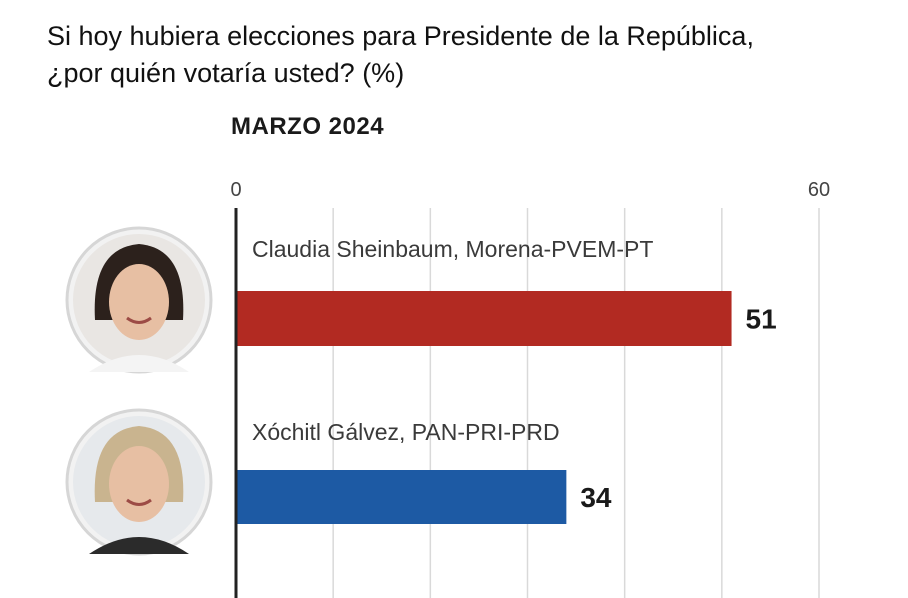 Image resolution: width=908 pixels, height=598 pixels. What do you see at coordinates (452, 249) in the screenshot?
I see `candidate-label: Claudia Sheinbaum, Morena-PVEM-PT` at bounding box center [452, 249].